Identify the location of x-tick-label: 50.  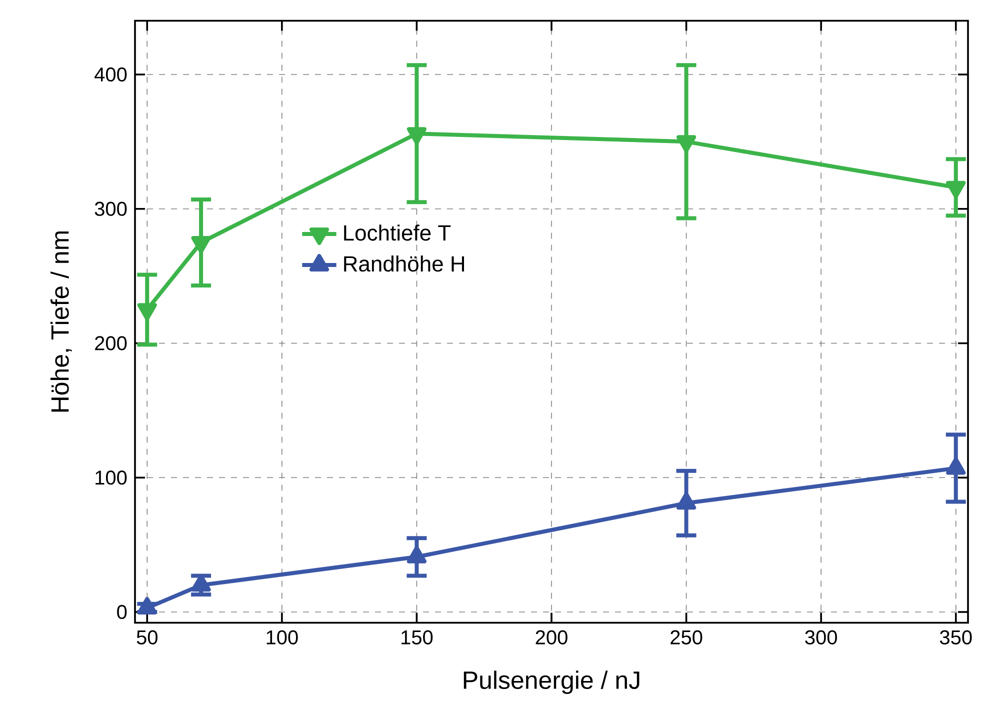
(147, 637).